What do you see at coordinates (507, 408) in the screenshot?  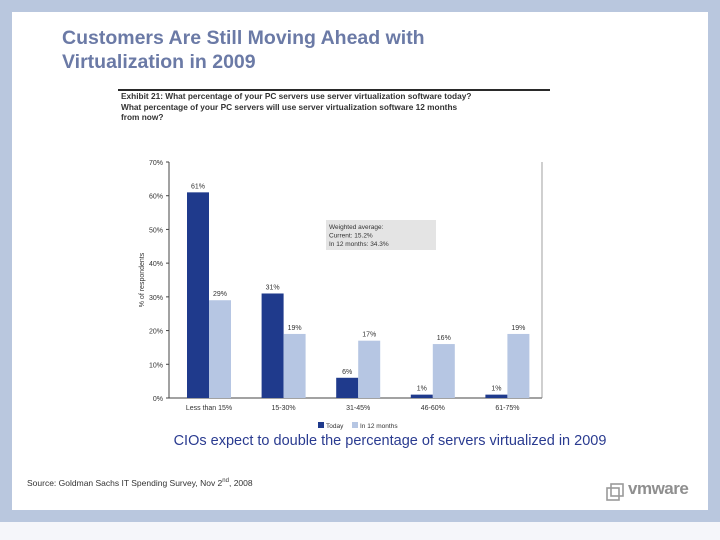 I see `x-tick-label: 61-75%` at bounding box center [507, 408].